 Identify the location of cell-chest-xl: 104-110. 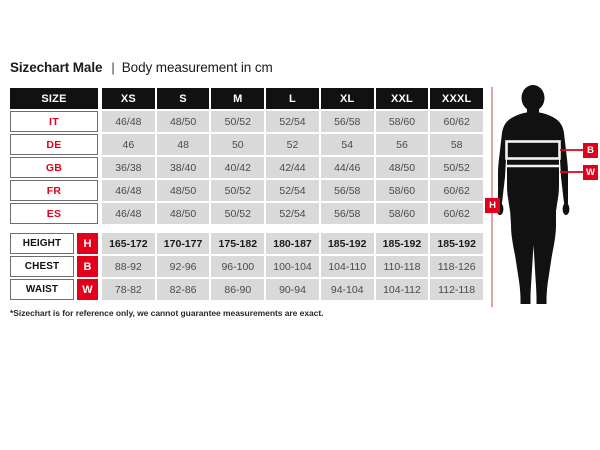
(347, 266).